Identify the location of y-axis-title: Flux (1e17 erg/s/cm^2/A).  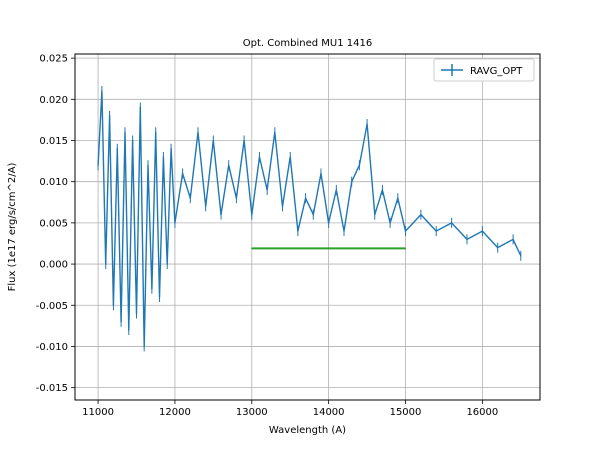
(12, 227).